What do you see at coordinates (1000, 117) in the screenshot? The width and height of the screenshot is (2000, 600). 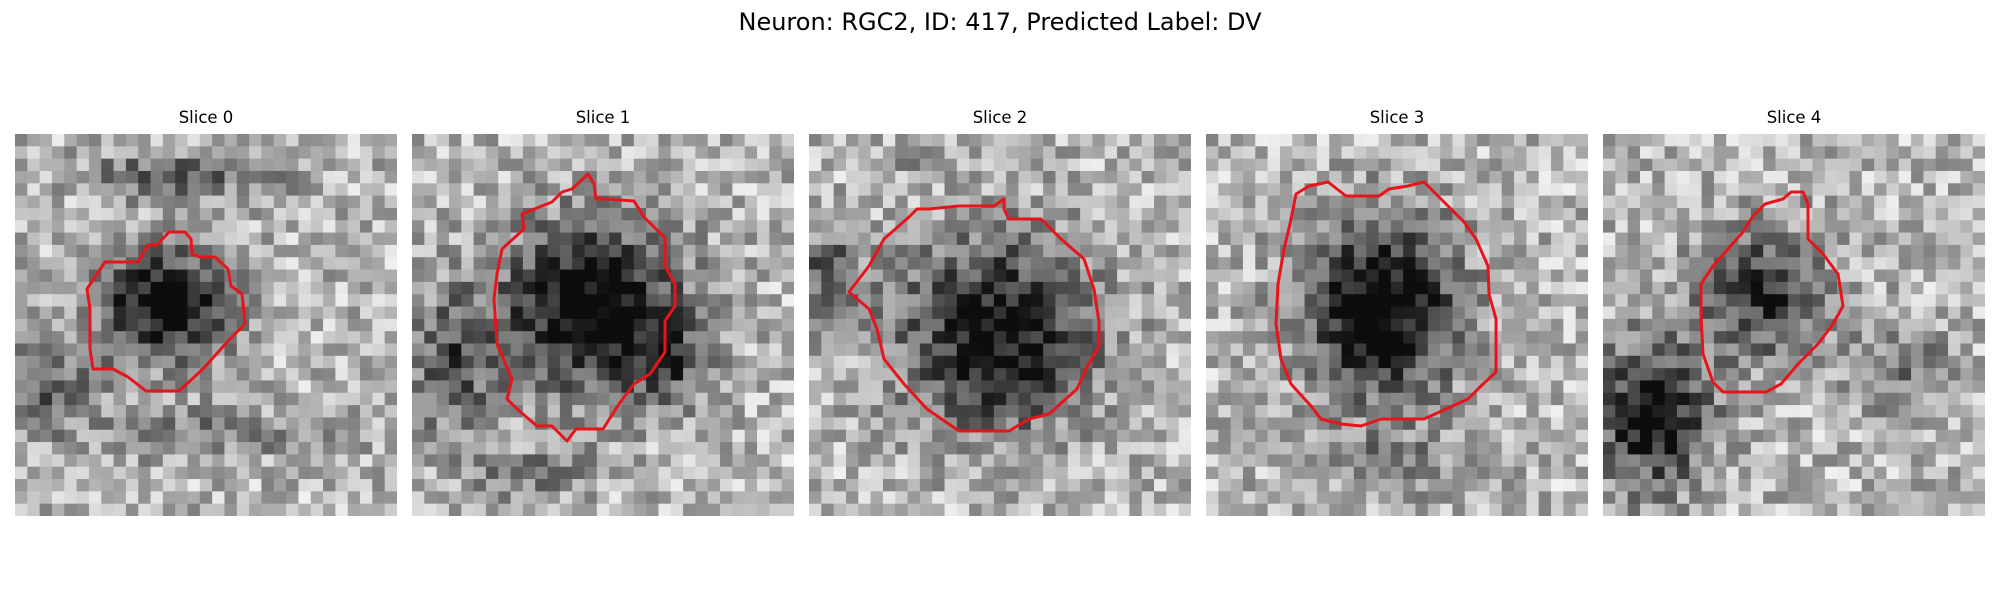 I see `slice-title: Slice 2` at bounding box center [1000, 117].